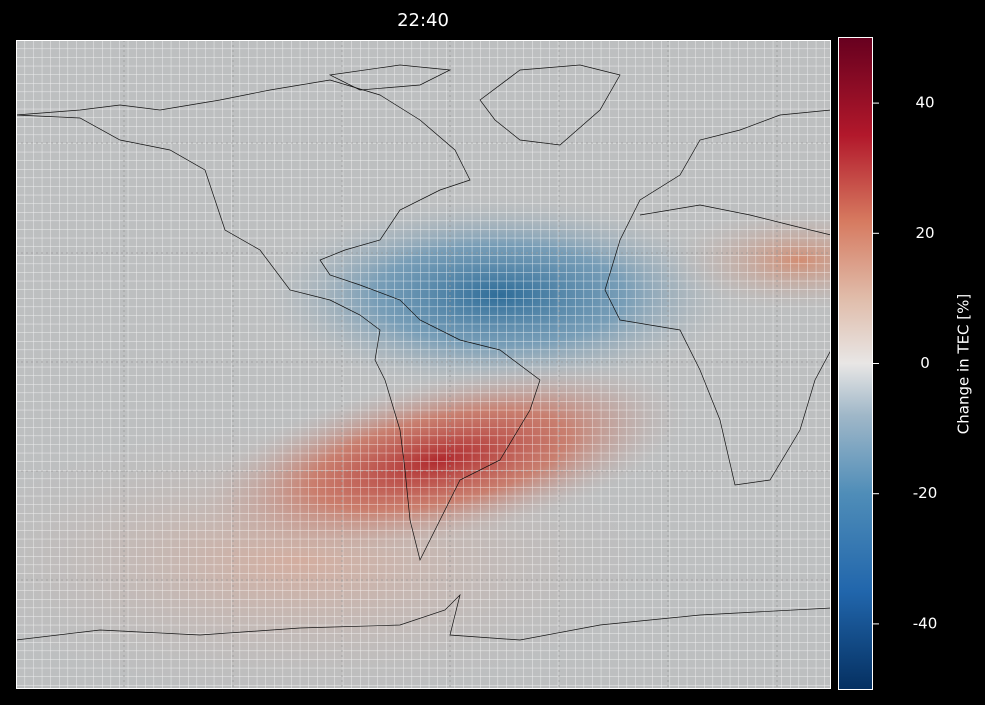 Image resolution: width=985 pixels, height=705 pixels. I want to click on colorbar-label: Change in TEC [%], so click(964, 364).